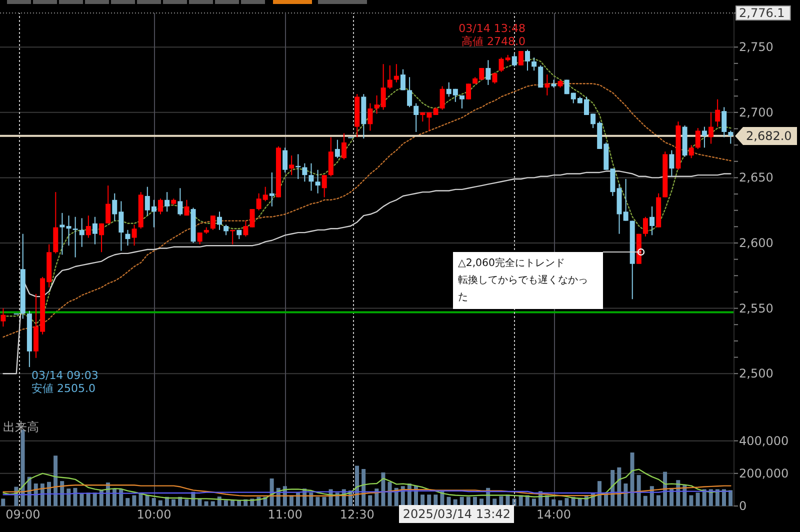 This screenshot has height=532, width=800. What do you see at coordinates (762, 13) in the screenshot?
I see `y-tick-label: 2,776.1` at bounding box center [762, 13].